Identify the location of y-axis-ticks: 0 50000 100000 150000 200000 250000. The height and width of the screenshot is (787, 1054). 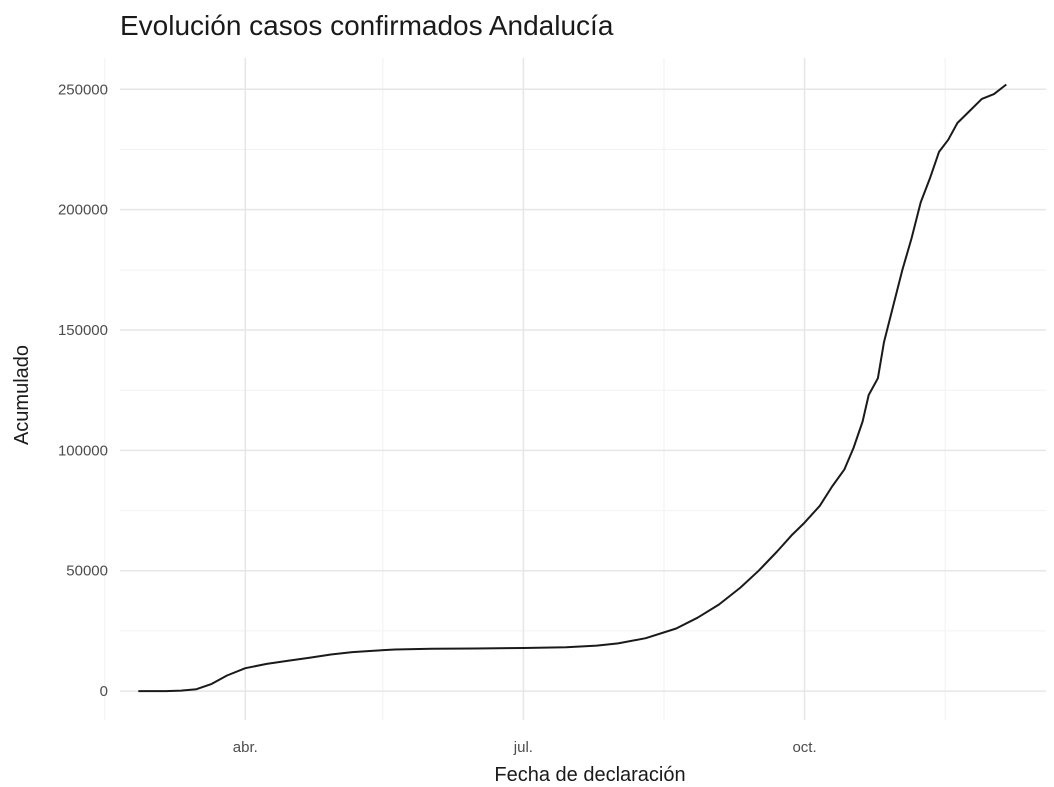
(83, 390).